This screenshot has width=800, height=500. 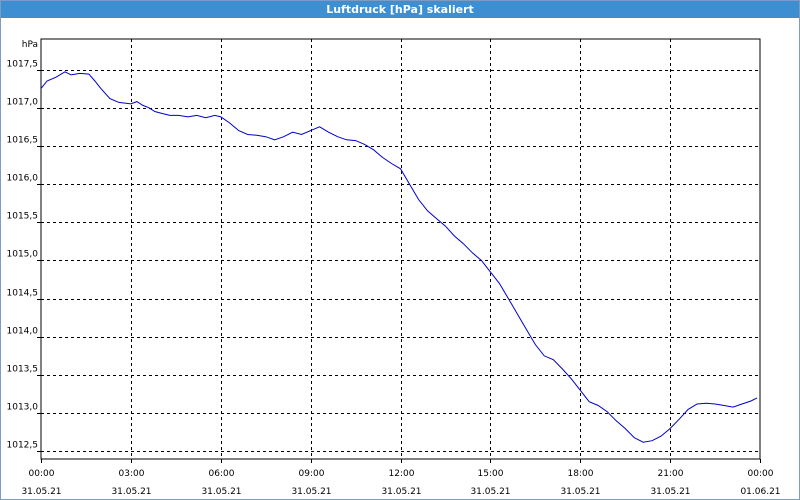 What do you see at coordinates (23, 446) in the screenshot?
I see `y-tick-label: 1012,5` at bounding box center [23, 446].